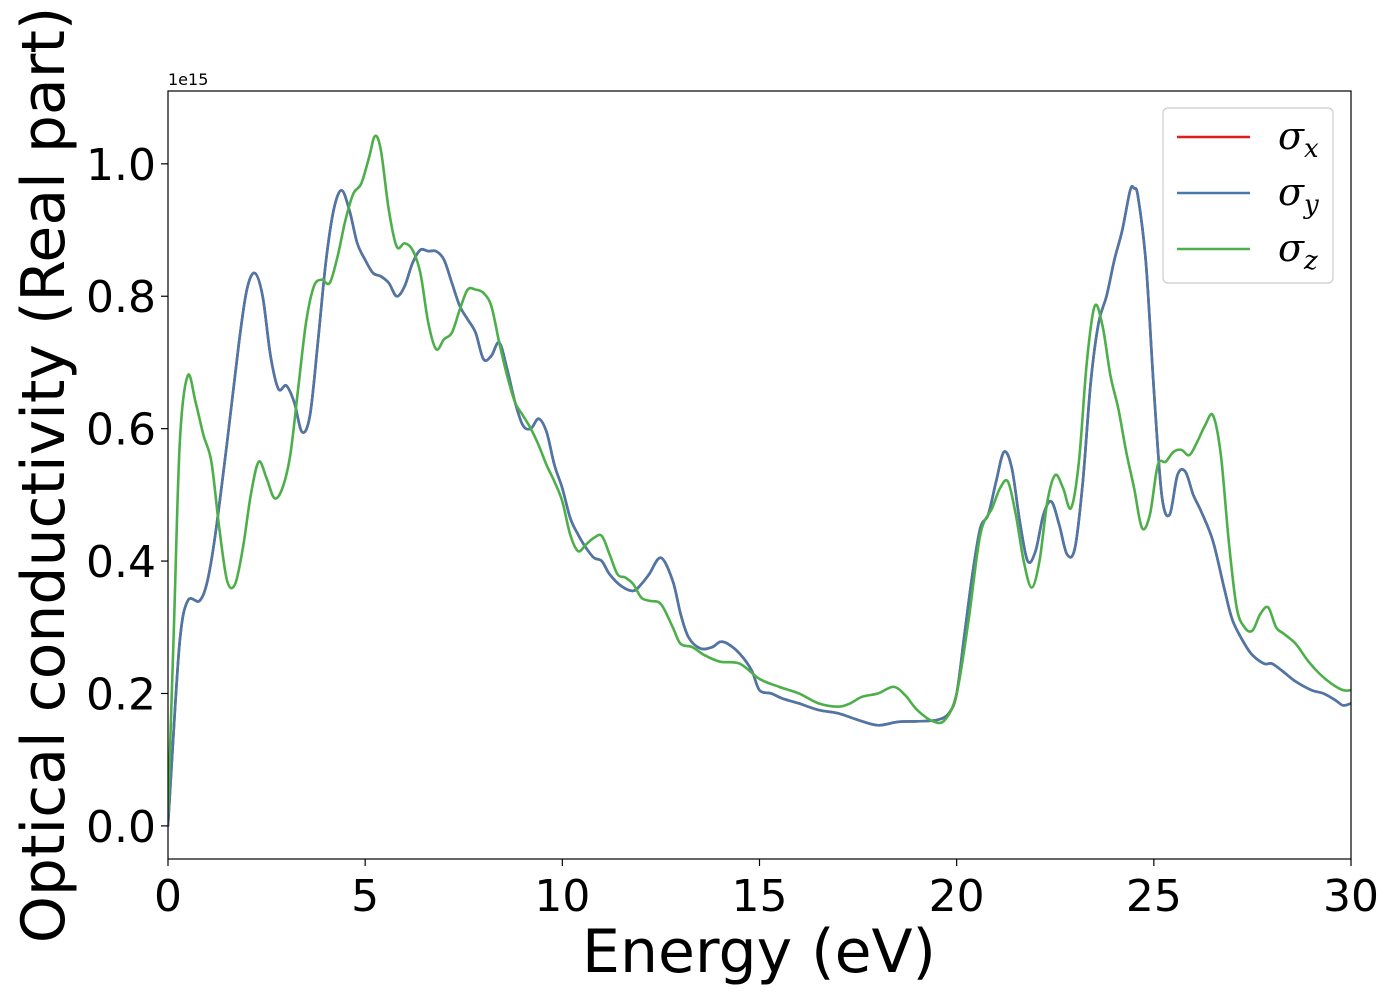 This screenshot has height=1000, width=1400. What do you see at coordinates (562, 896) in the screenshot?
I see `x-tick-label: 10` at bounding box center [562, 896].